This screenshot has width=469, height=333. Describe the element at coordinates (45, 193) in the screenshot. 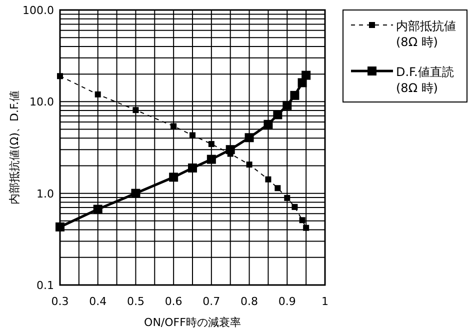

I see `y-tick-label: 1.0` at that location.